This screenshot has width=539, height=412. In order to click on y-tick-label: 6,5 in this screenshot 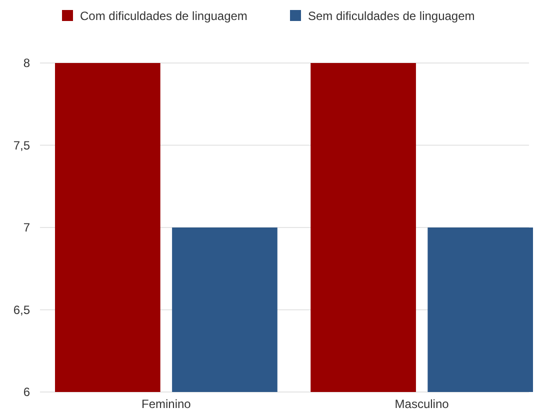, I will do `click(21, 309)`.